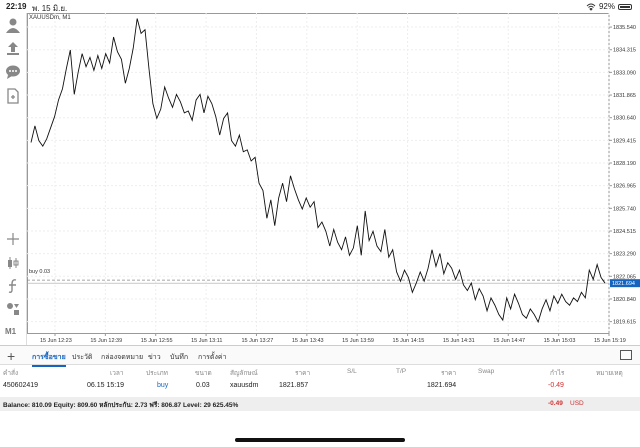  I want to click on x-tick-label: 15 Jun 14:47, so click(509, 341).